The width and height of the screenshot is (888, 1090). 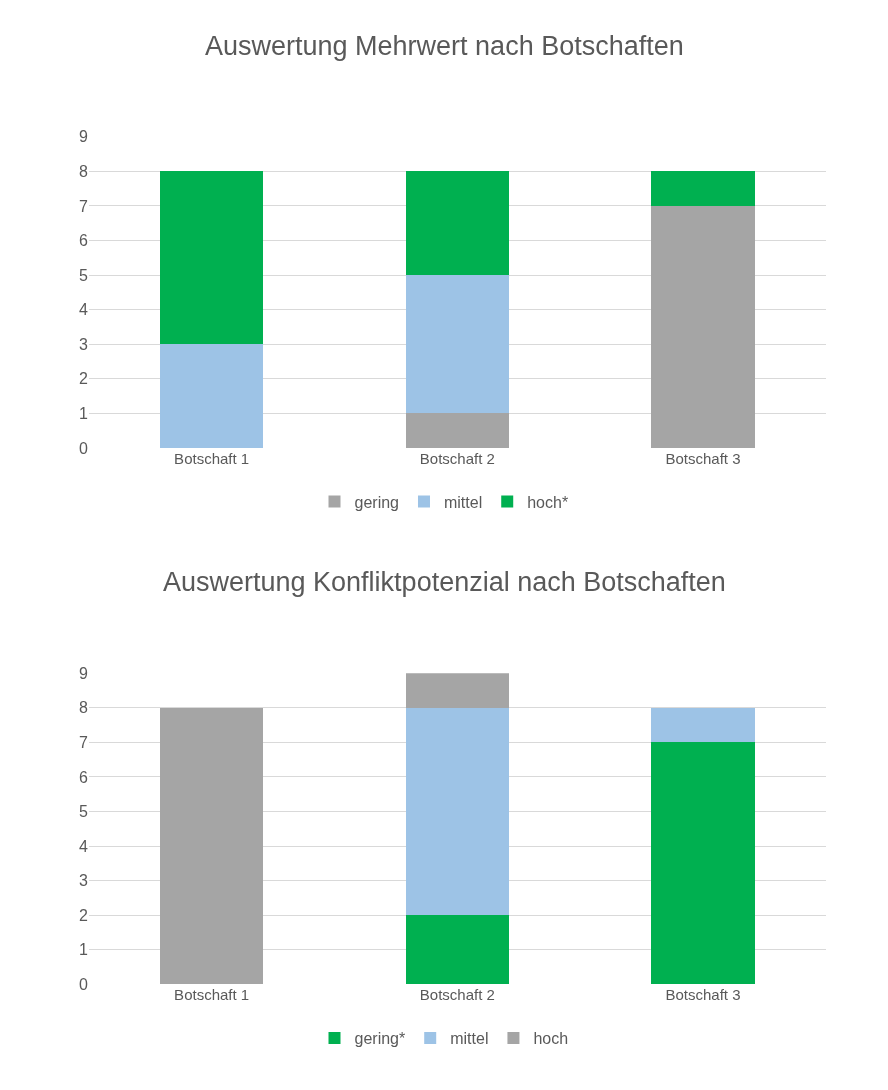 What do you see at coordinates (548, 502) in the screenshot?
I see `legend-label: hoch*` at bounding box center [548, 502].